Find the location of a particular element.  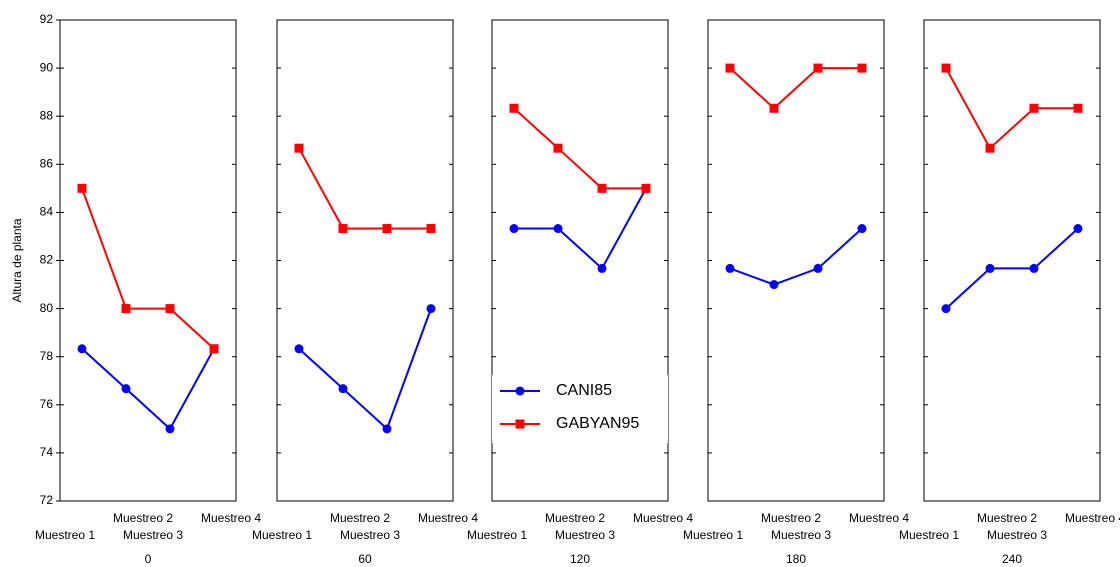

x-axis-label: 180 is located at coordinates (796, 559).